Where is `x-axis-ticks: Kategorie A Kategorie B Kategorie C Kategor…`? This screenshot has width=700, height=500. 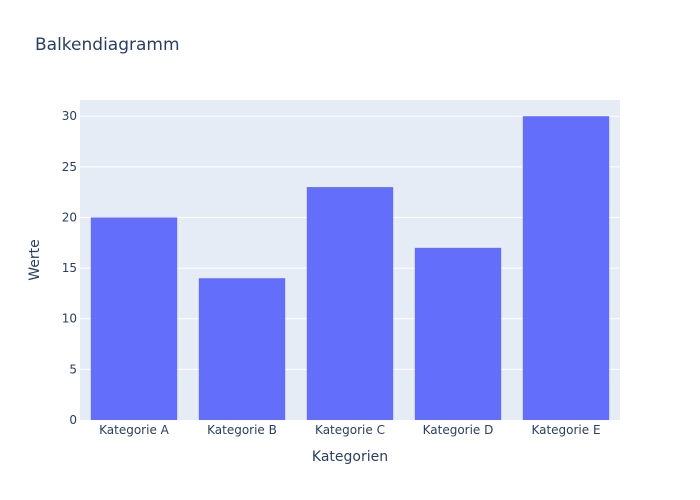
x-axis-ticks: Kategorie A Kategorie B Kategorie C Kategor… is located at coordinates (349, 430).